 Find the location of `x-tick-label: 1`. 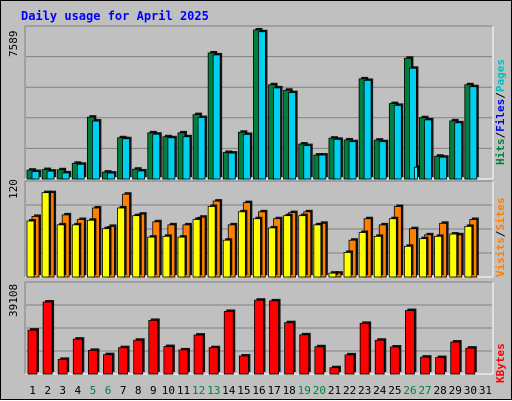

x-tick-label: 1 is located at coordinates (32, 390).